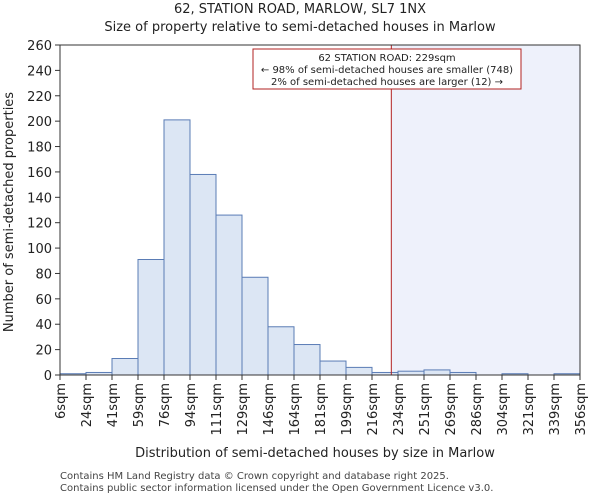 The height and width of the screenshot is (500, 600). What do you see at coordinates (43, 274) in the screenshot?
I see `y-tick-label-80: 80` at bounding box center [43, 274].